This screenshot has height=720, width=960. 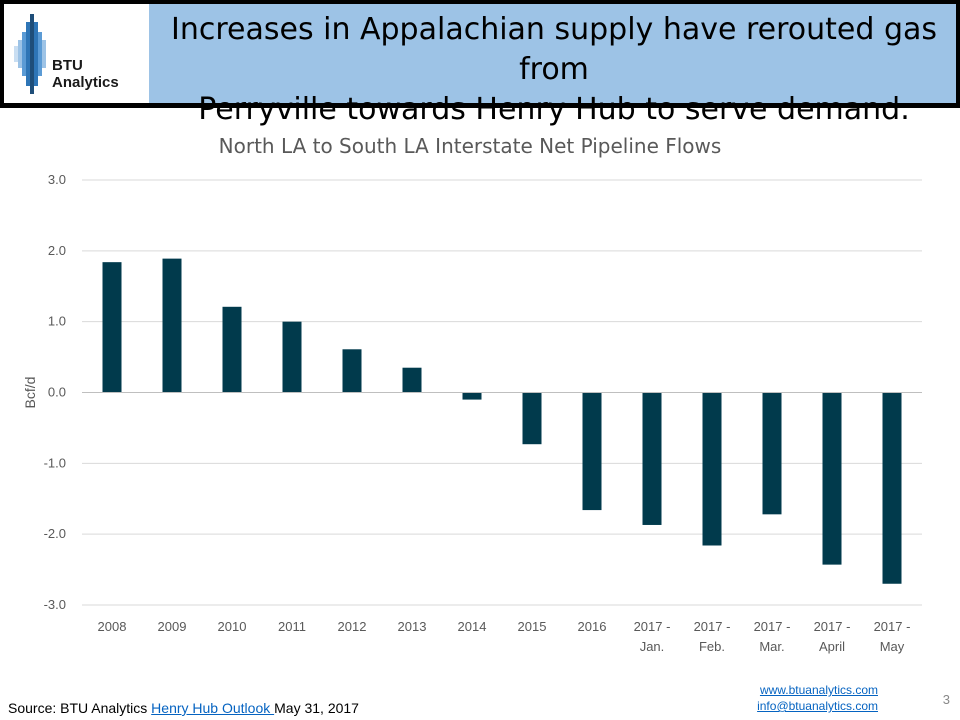 I want to click on source-link: Henry Hub Outlook, so click(x=213, y=708).